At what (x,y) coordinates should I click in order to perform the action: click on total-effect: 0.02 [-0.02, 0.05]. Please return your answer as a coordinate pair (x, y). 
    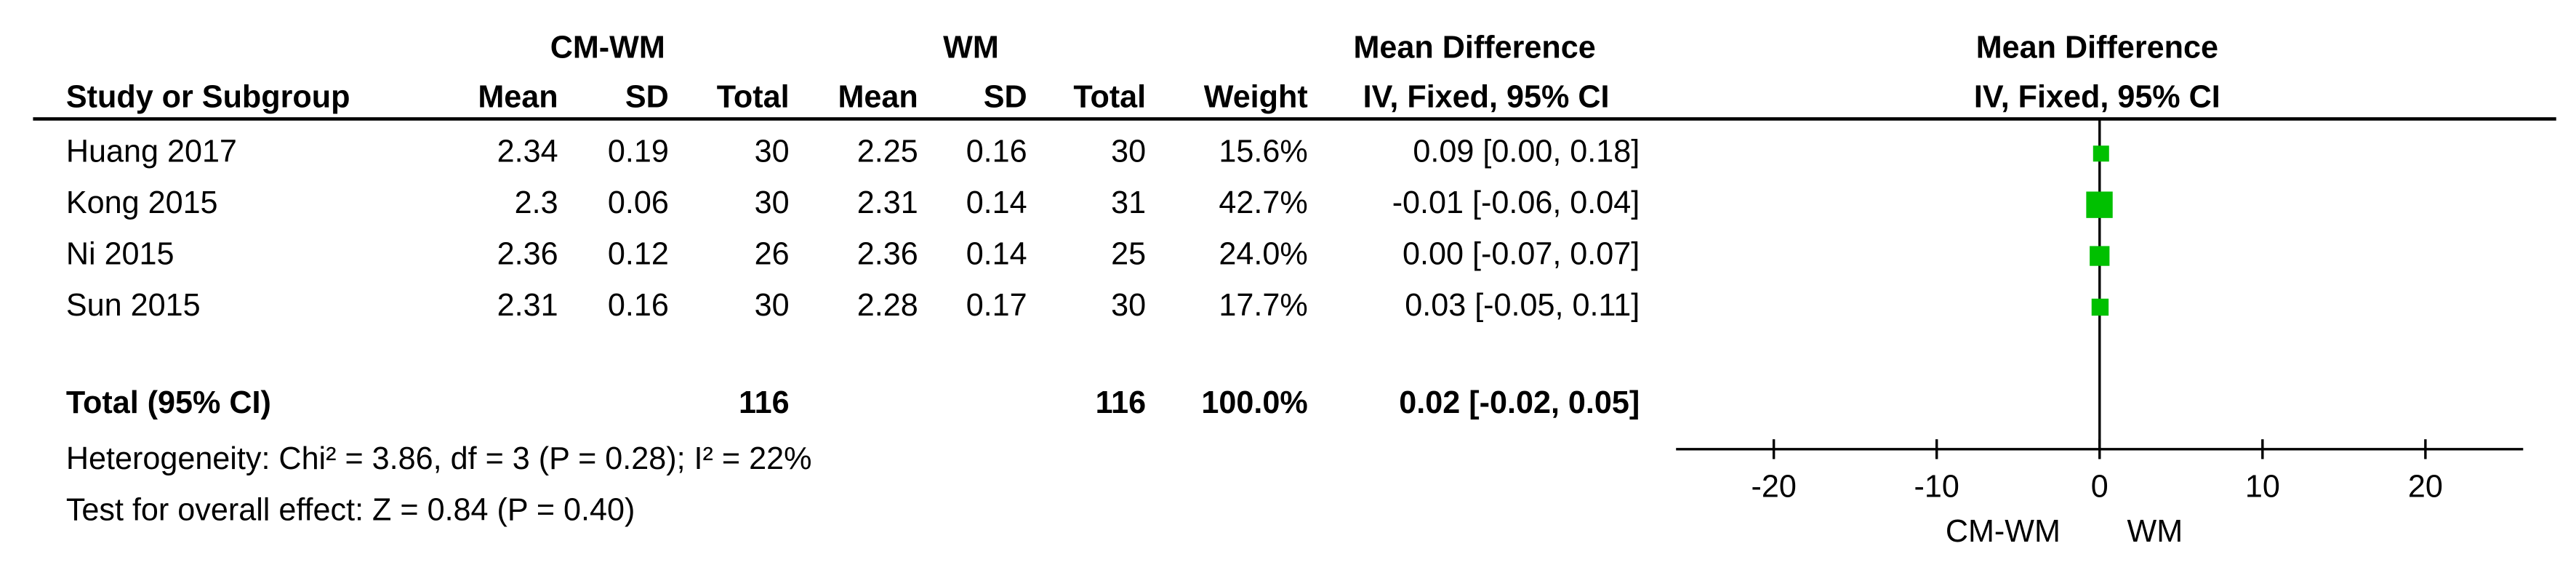
    Looking at the image, I should click on (1519, 402).